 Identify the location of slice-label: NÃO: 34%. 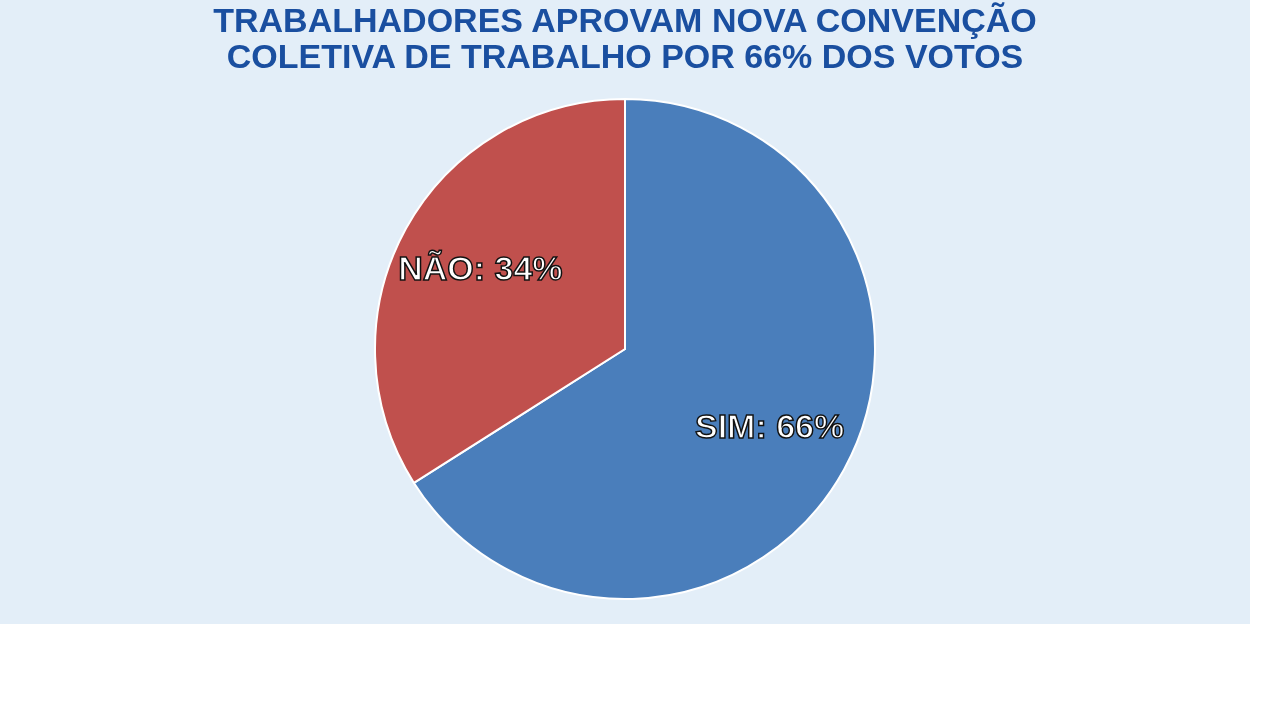
(480, 267).